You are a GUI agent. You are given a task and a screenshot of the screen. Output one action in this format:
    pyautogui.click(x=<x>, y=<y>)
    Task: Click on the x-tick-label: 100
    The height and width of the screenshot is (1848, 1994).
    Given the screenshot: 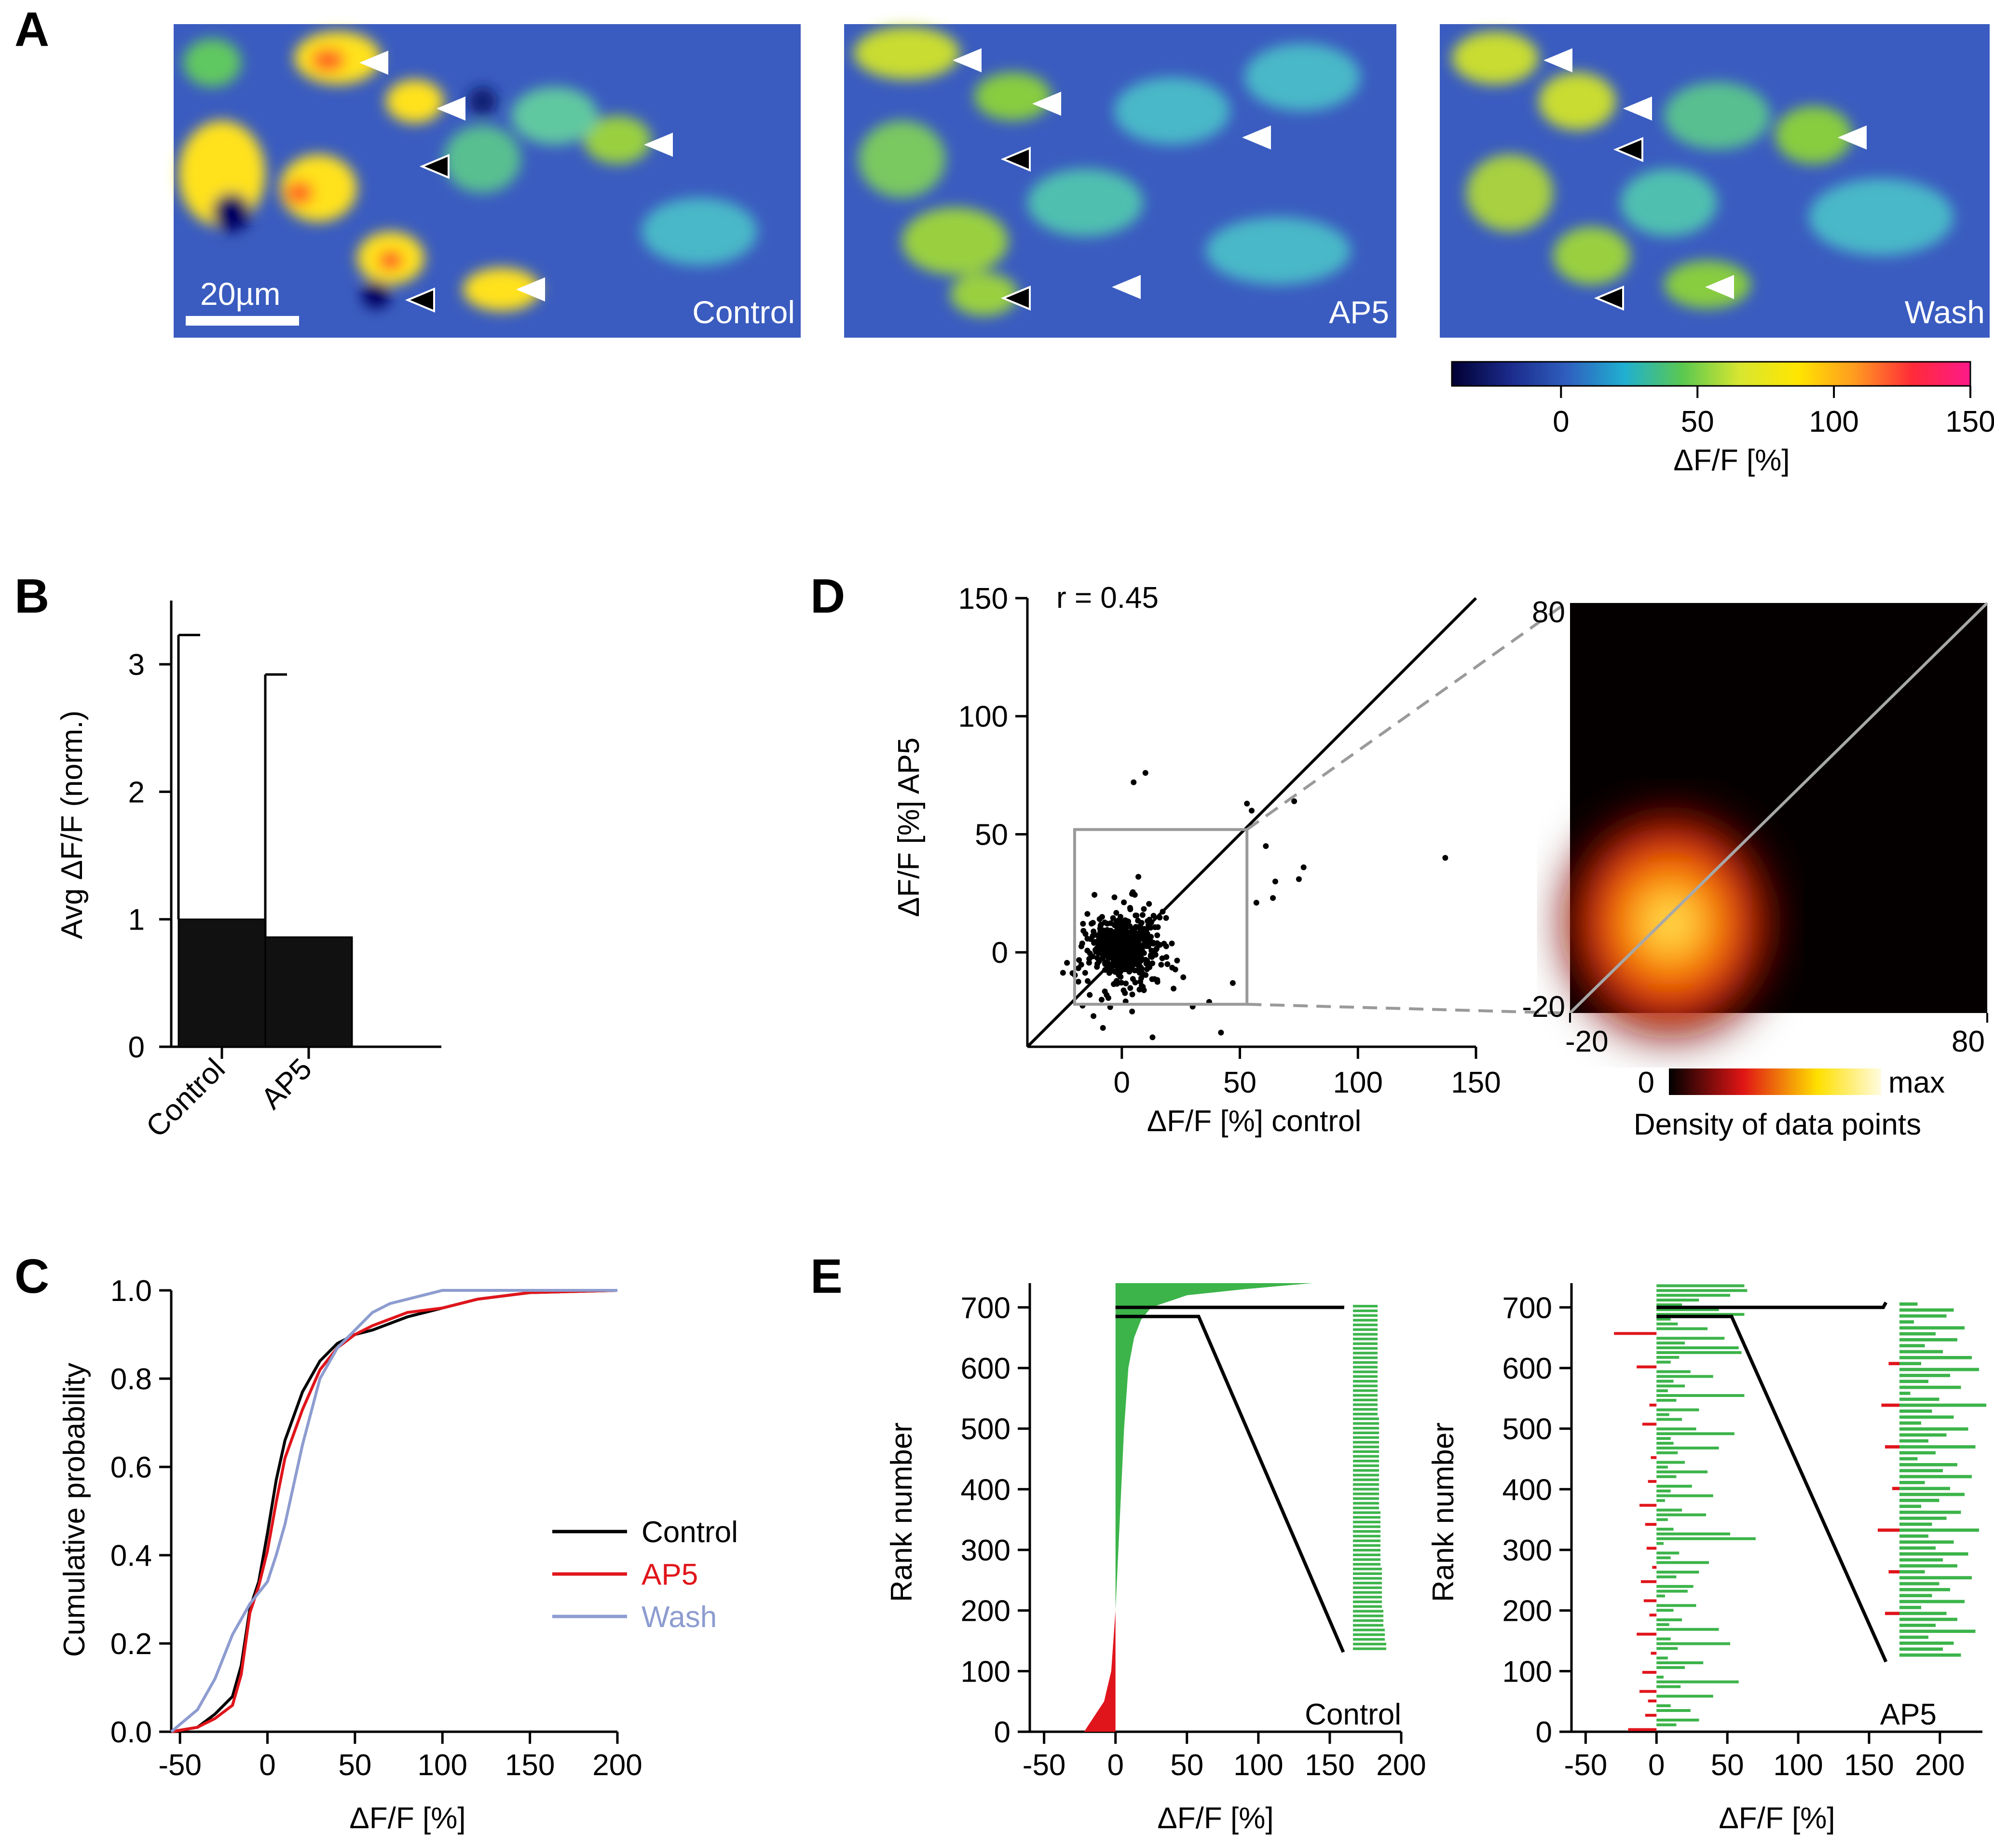 What is the action you would take?
    pyautogui.click(x=442, y=1765)
    